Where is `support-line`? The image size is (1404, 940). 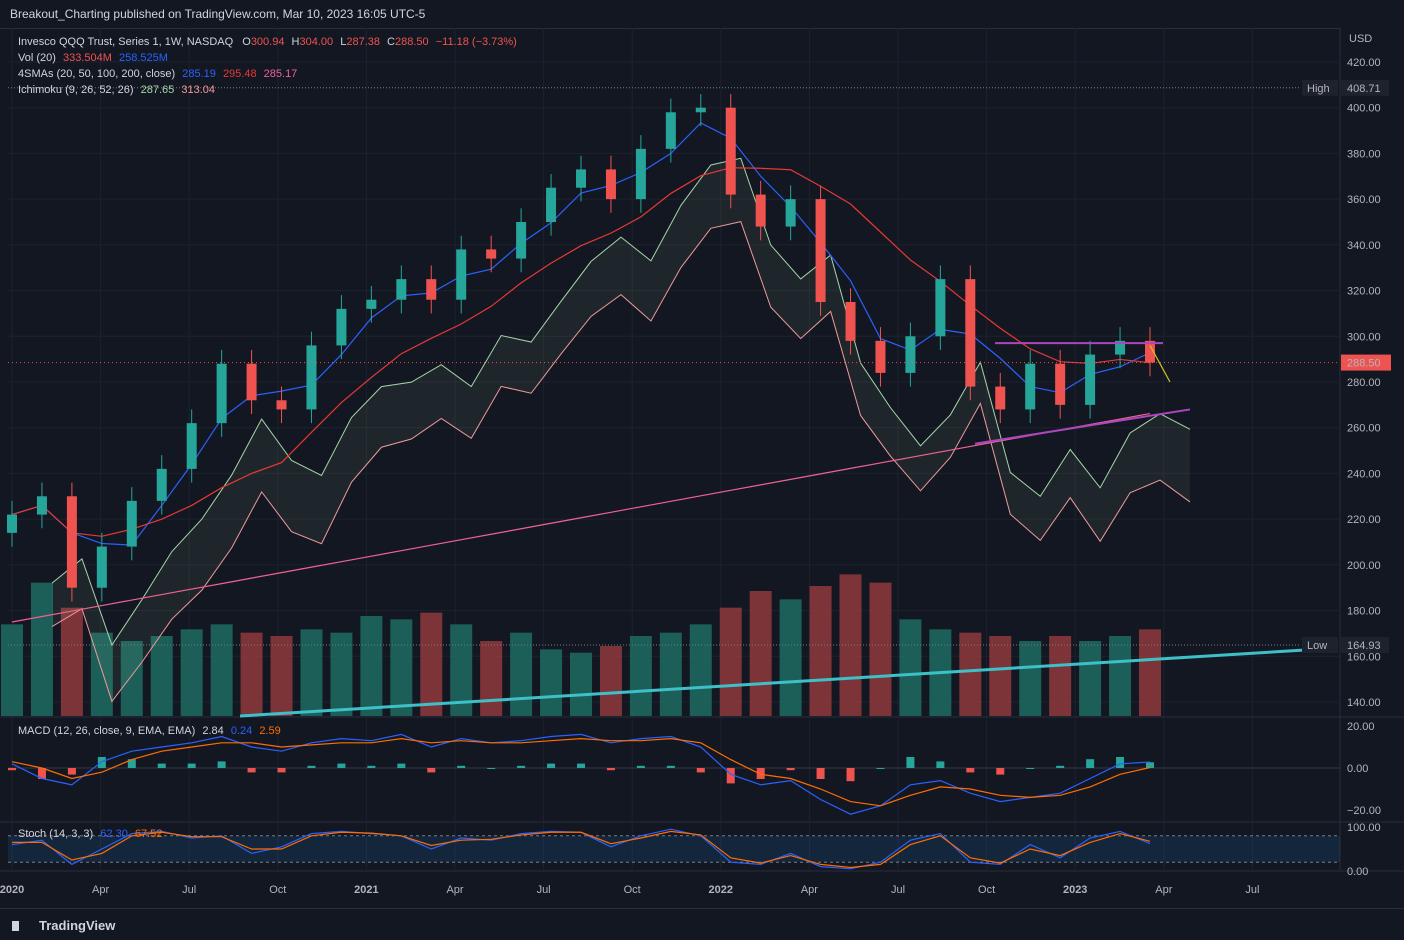
support-line is located at coordinates (1082, 426).